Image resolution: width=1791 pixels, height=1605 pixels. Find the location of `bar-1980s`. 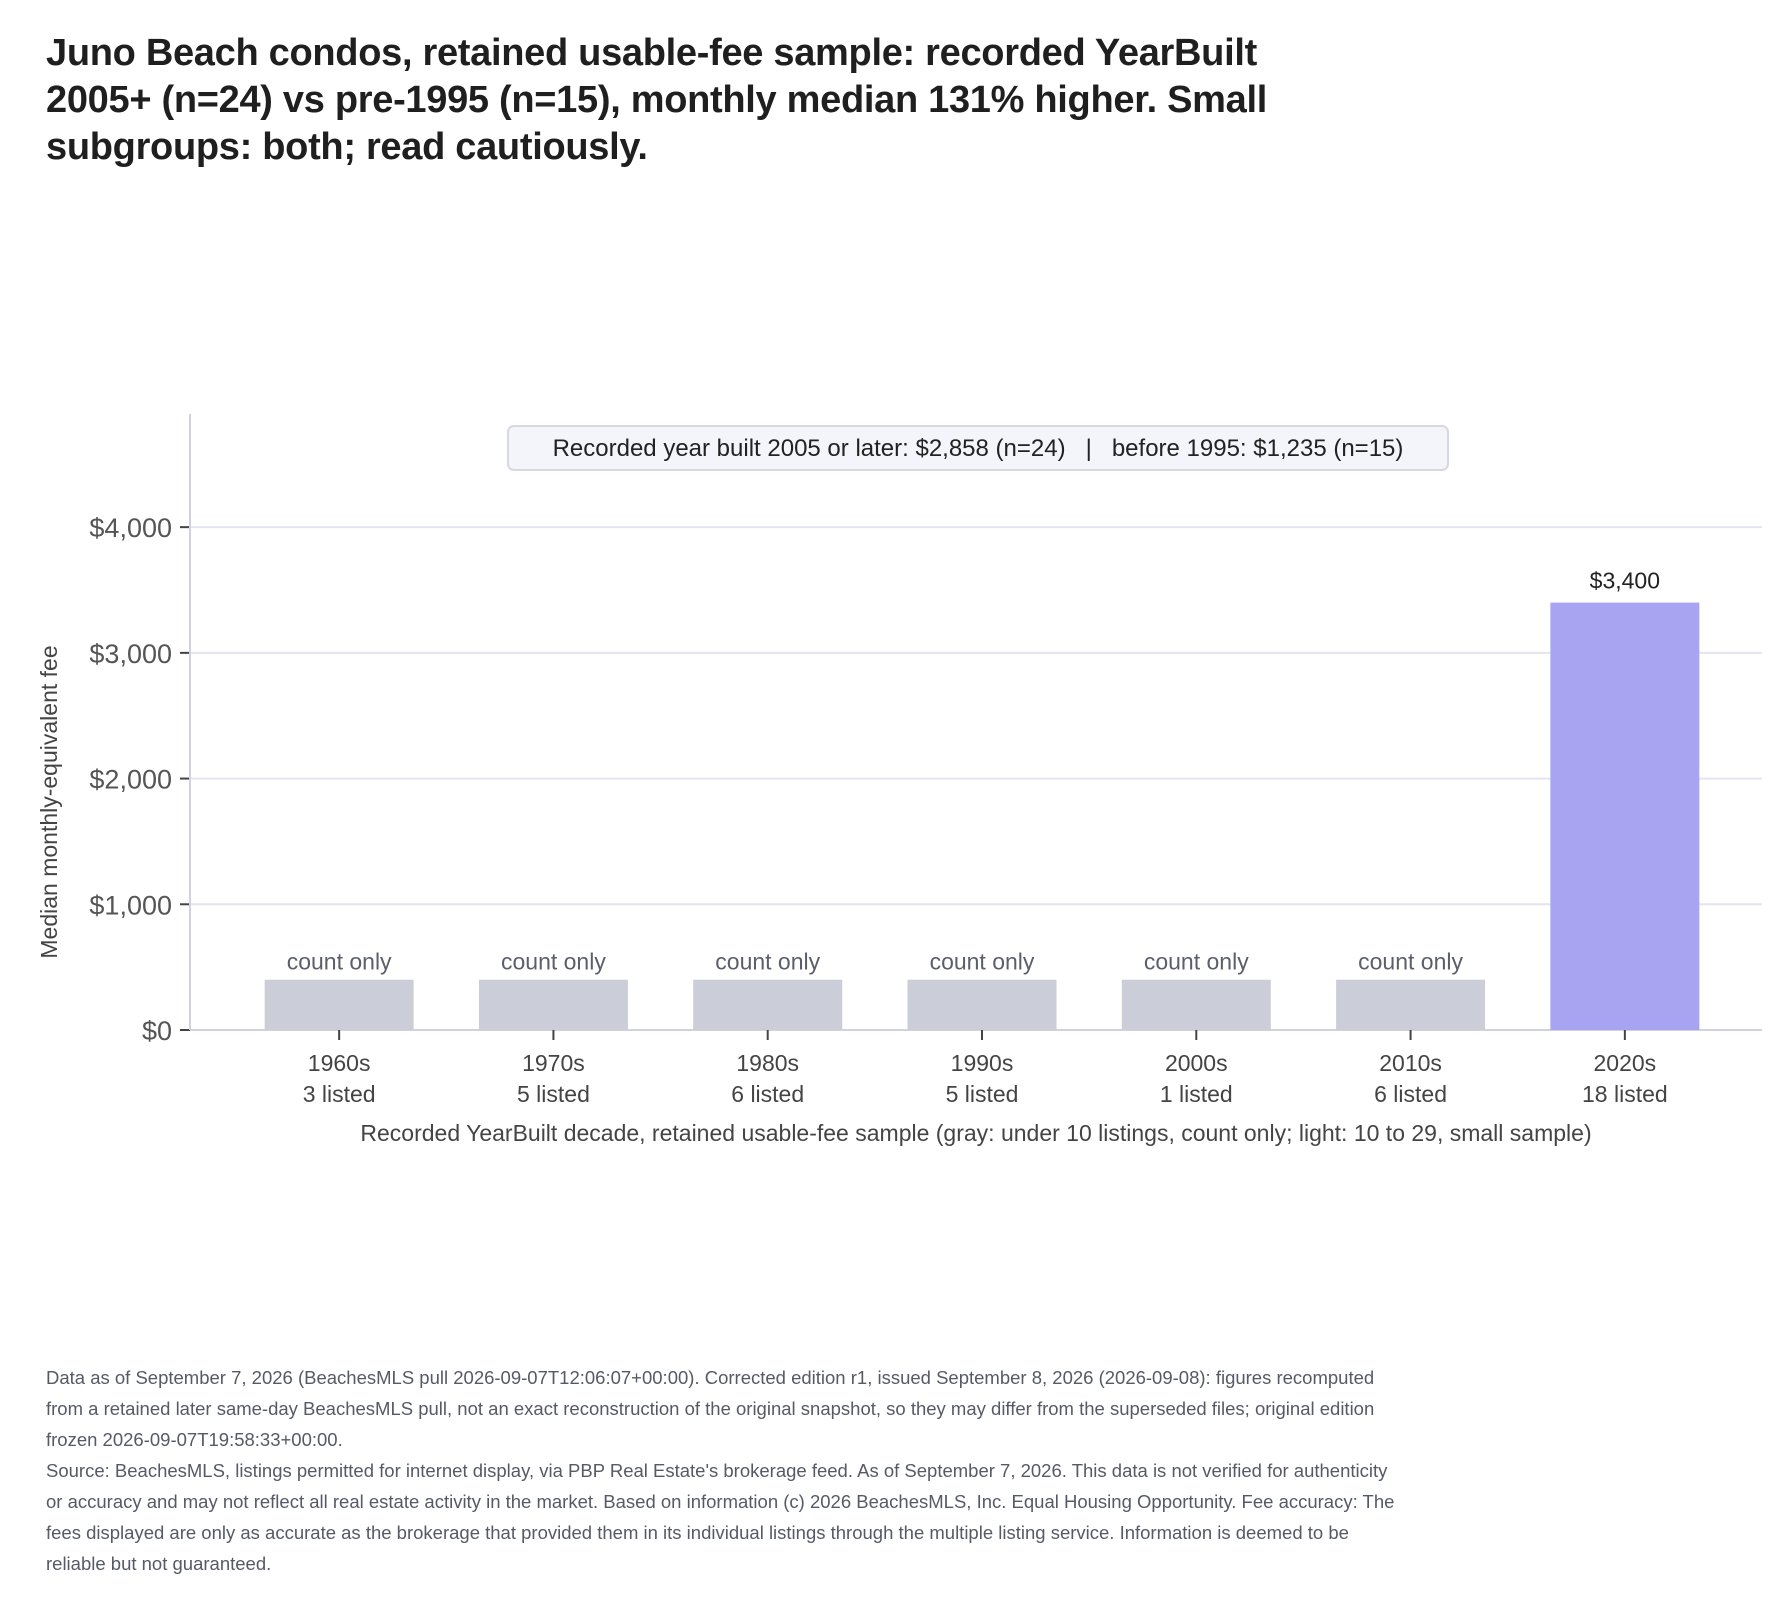

bar-1980s is located at coordinates (768, 1004).